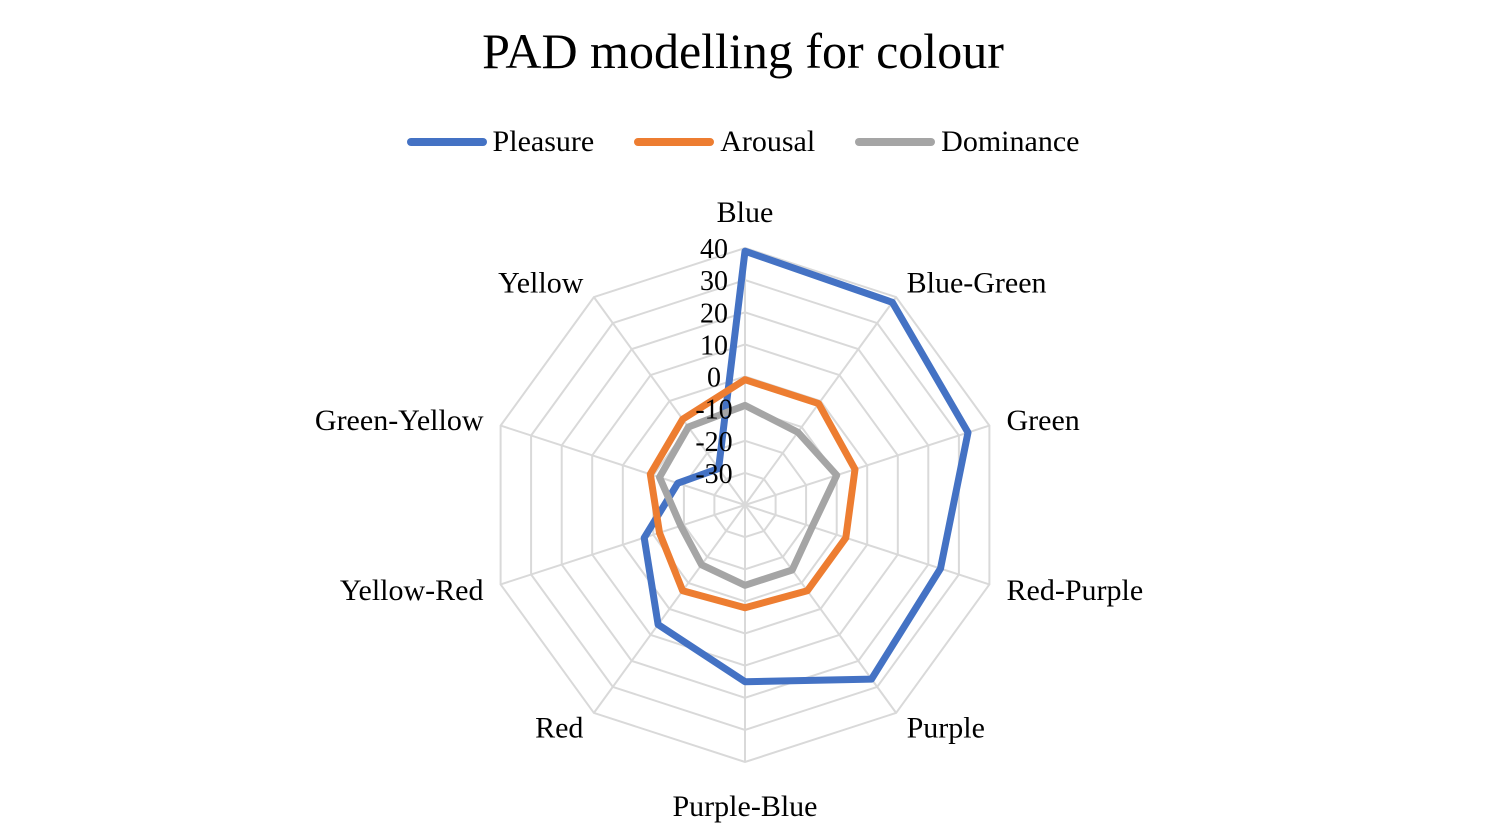  I want to click on legend-label-arousal: Arousal, so click(768, 141).